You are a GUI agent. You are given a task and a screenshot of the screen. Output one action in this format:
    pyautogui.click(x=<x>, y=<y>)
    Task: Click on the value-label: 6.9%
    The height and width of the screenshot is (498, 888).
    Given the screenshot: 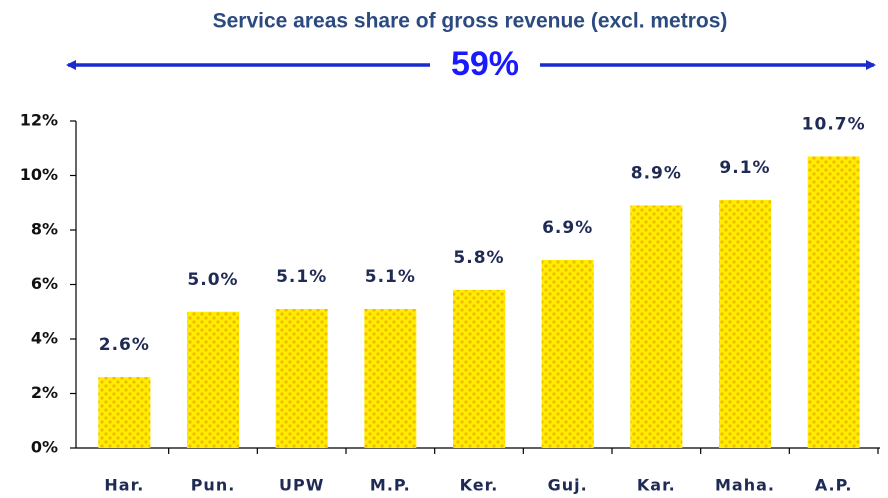 What is the action you would take?
    pyautogui.click(x=567, y=228)
    